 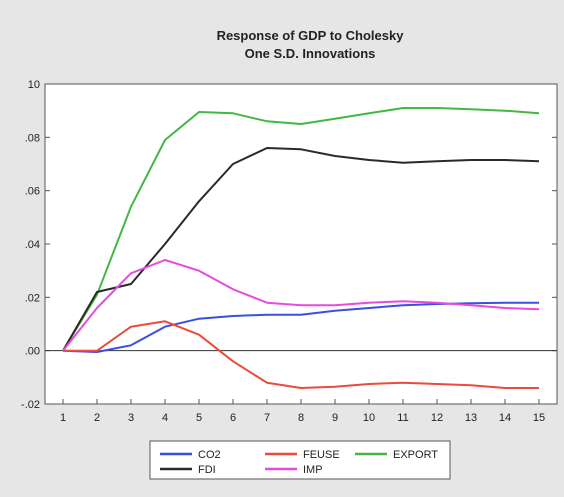 What do you see at coordinates (32, 192) in the screenshot?
I see `y-tick-label: .06` at bounding box center [32, 192].